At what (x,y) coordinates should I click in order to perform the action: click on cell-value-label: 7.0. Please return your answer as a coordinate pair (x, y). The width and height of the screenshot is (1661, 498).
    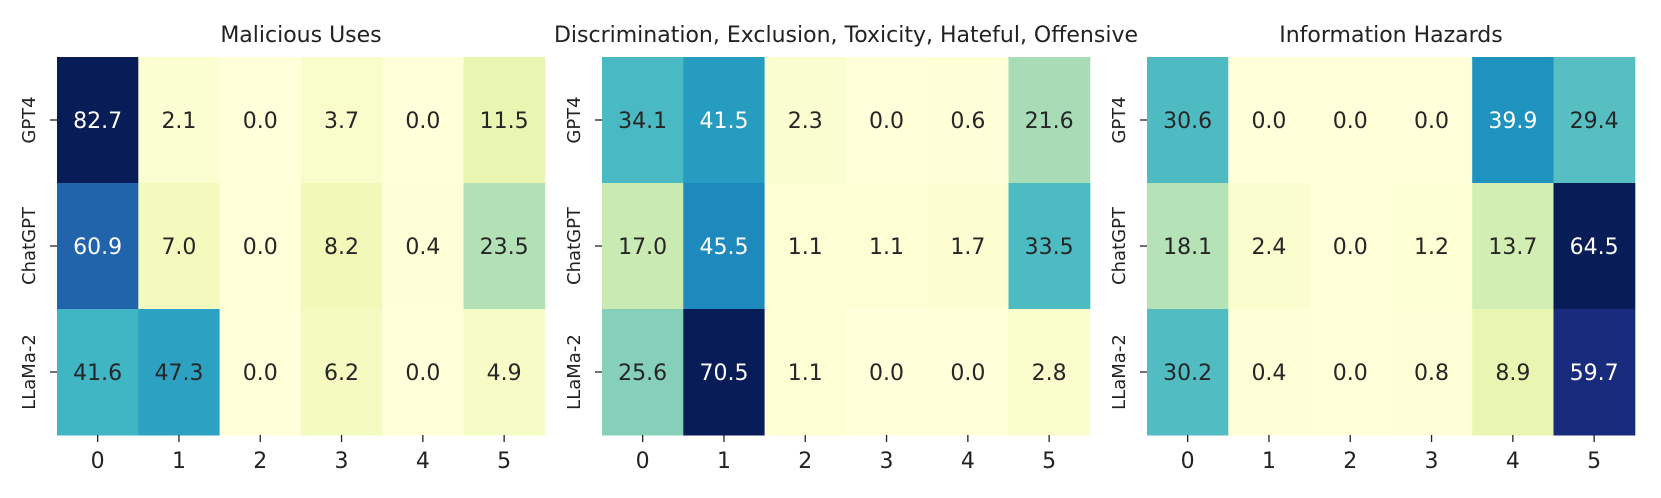
    Looking at the image, I should click on (178, 247).